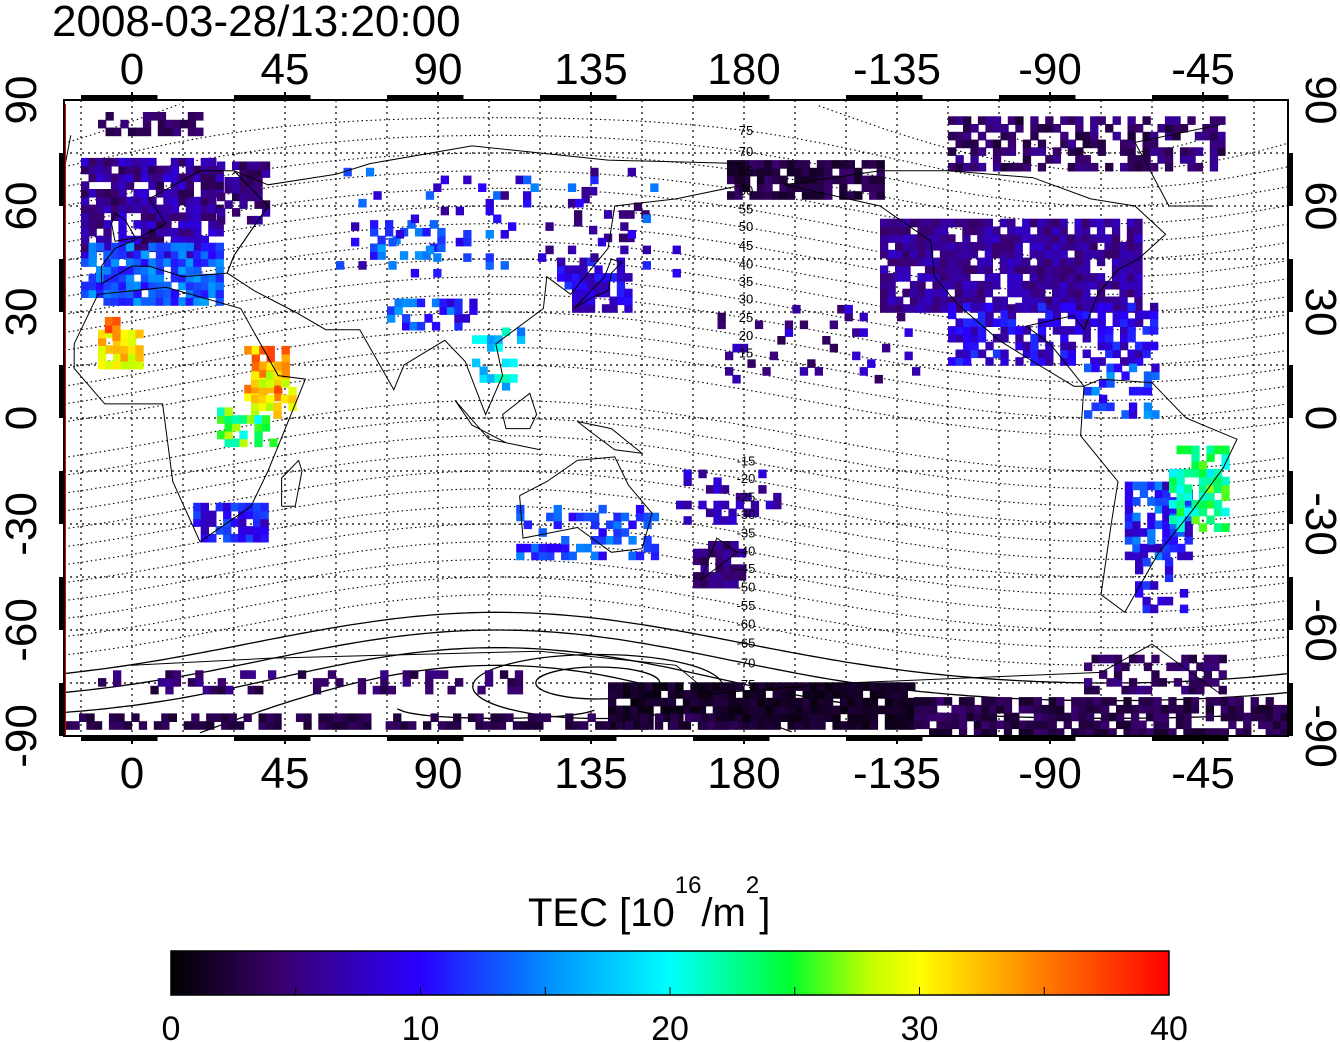  What do you see at coordinates (1290, 391) in the screenshot?
I see `axis-right-bar` at bounding box center [1290, 391].